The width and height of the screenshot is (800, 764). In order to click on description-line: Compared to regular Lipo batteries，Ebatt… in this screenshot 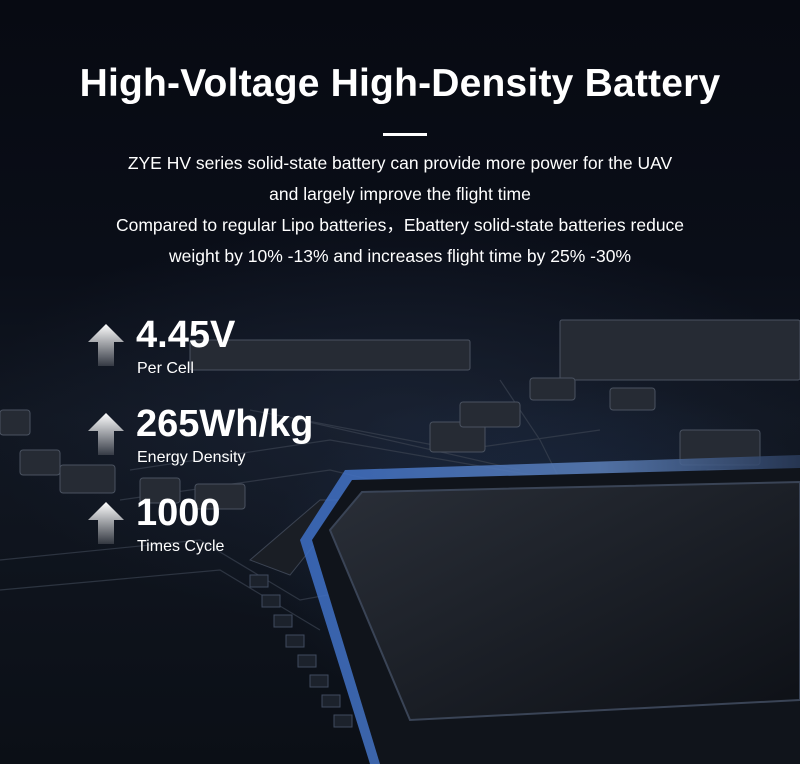, I will do `click(400, 225)`.